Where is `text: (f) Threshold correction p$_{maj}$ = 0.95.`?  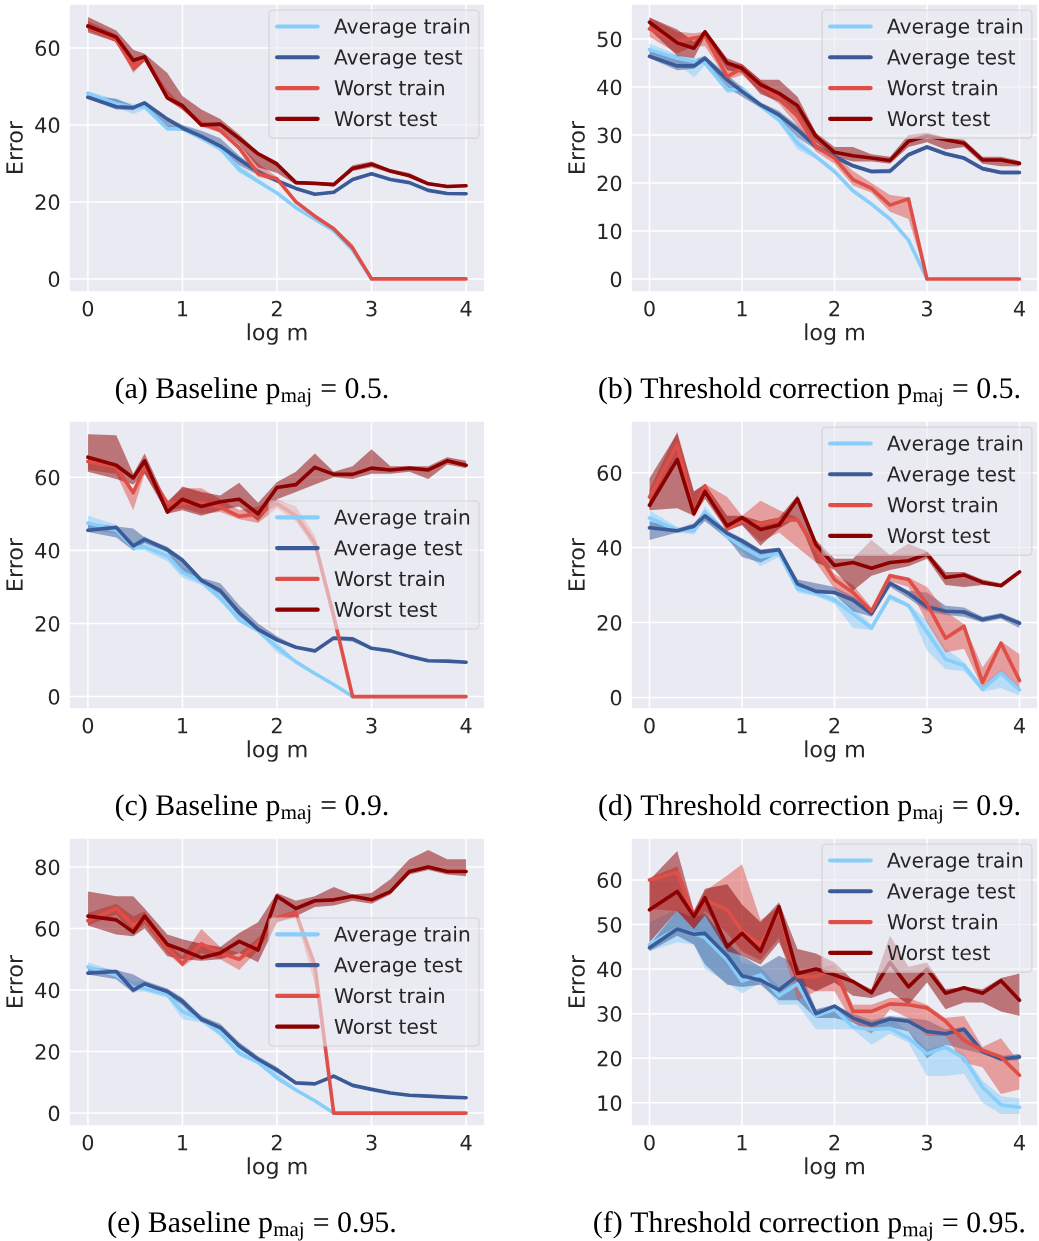
text: (f) Threshold correction p$_{maj}$ = 0.95. is located at coordinates (809, 1226).